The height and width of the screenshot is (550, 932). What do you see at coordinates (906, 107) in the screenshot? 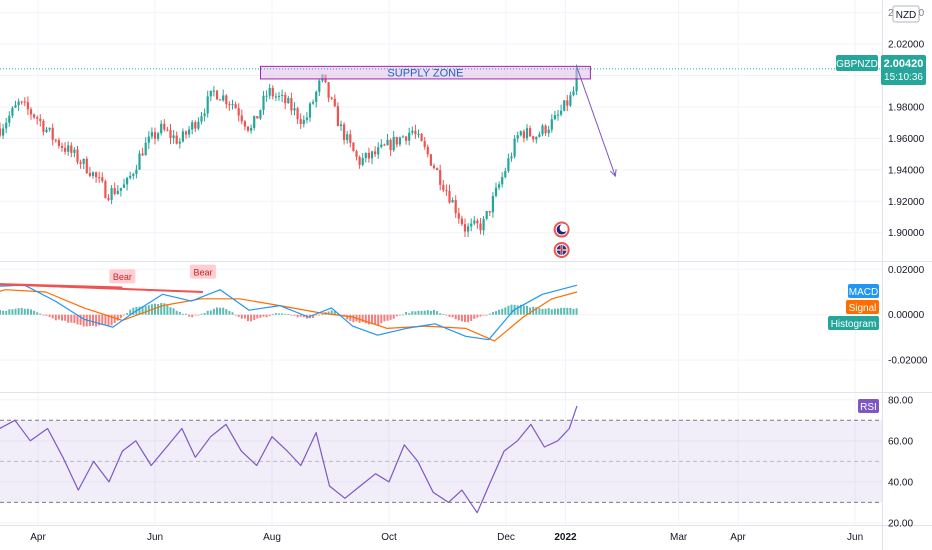
I see `price-tick-label-3: 1.98000` at bounding box center [906, 107].